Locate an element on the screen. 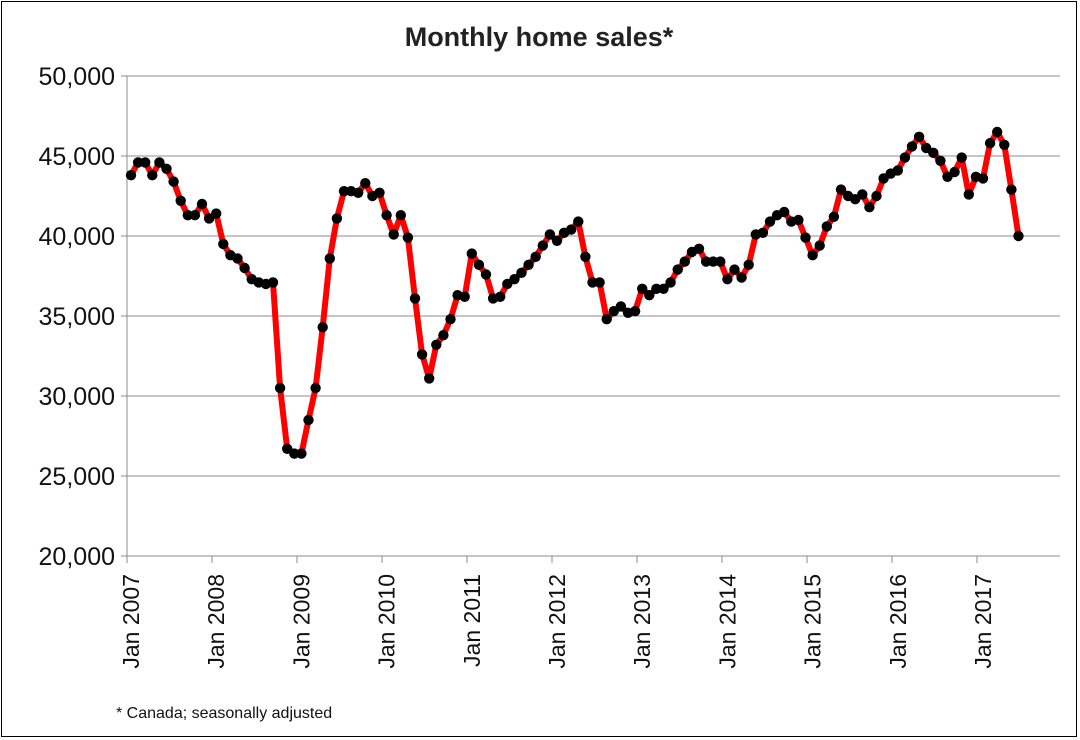 Image resolution: width=1080 pixels, height=740 pixels. x-tick-label: Jan 2015 is located at coordinates (813, 621).